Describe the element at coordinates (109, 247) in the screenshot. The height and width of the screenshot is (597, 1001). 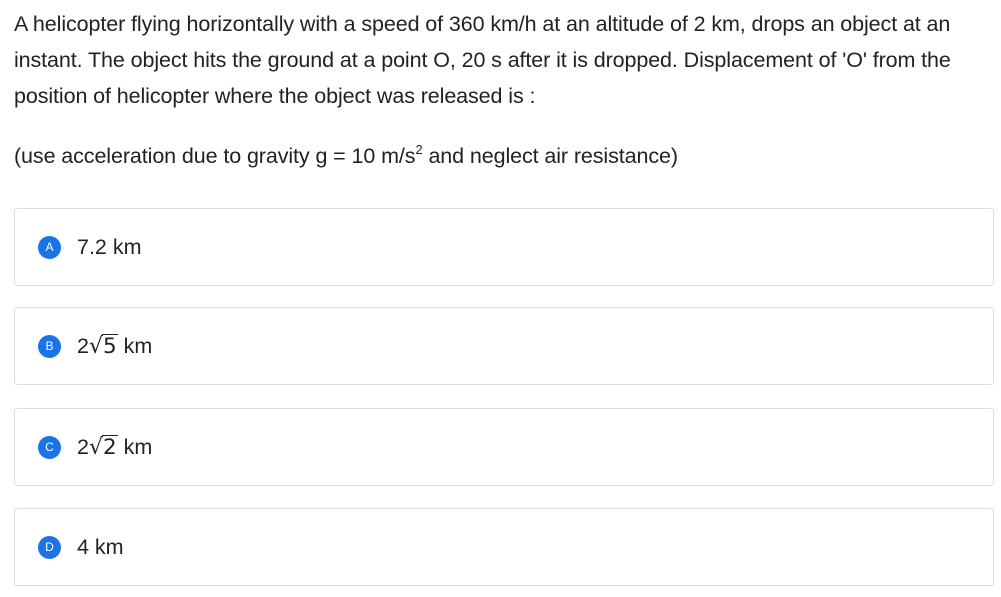
I see `option-a-text: 7.2 km` at that location.